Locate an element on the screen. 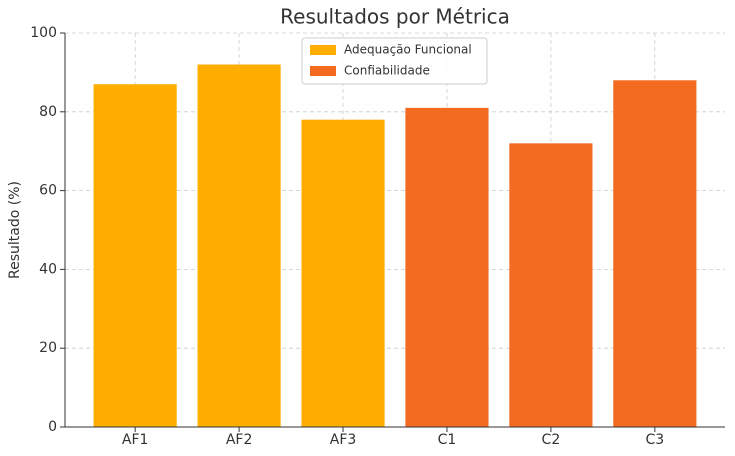  legend-box is located at coordinates (394, 61).